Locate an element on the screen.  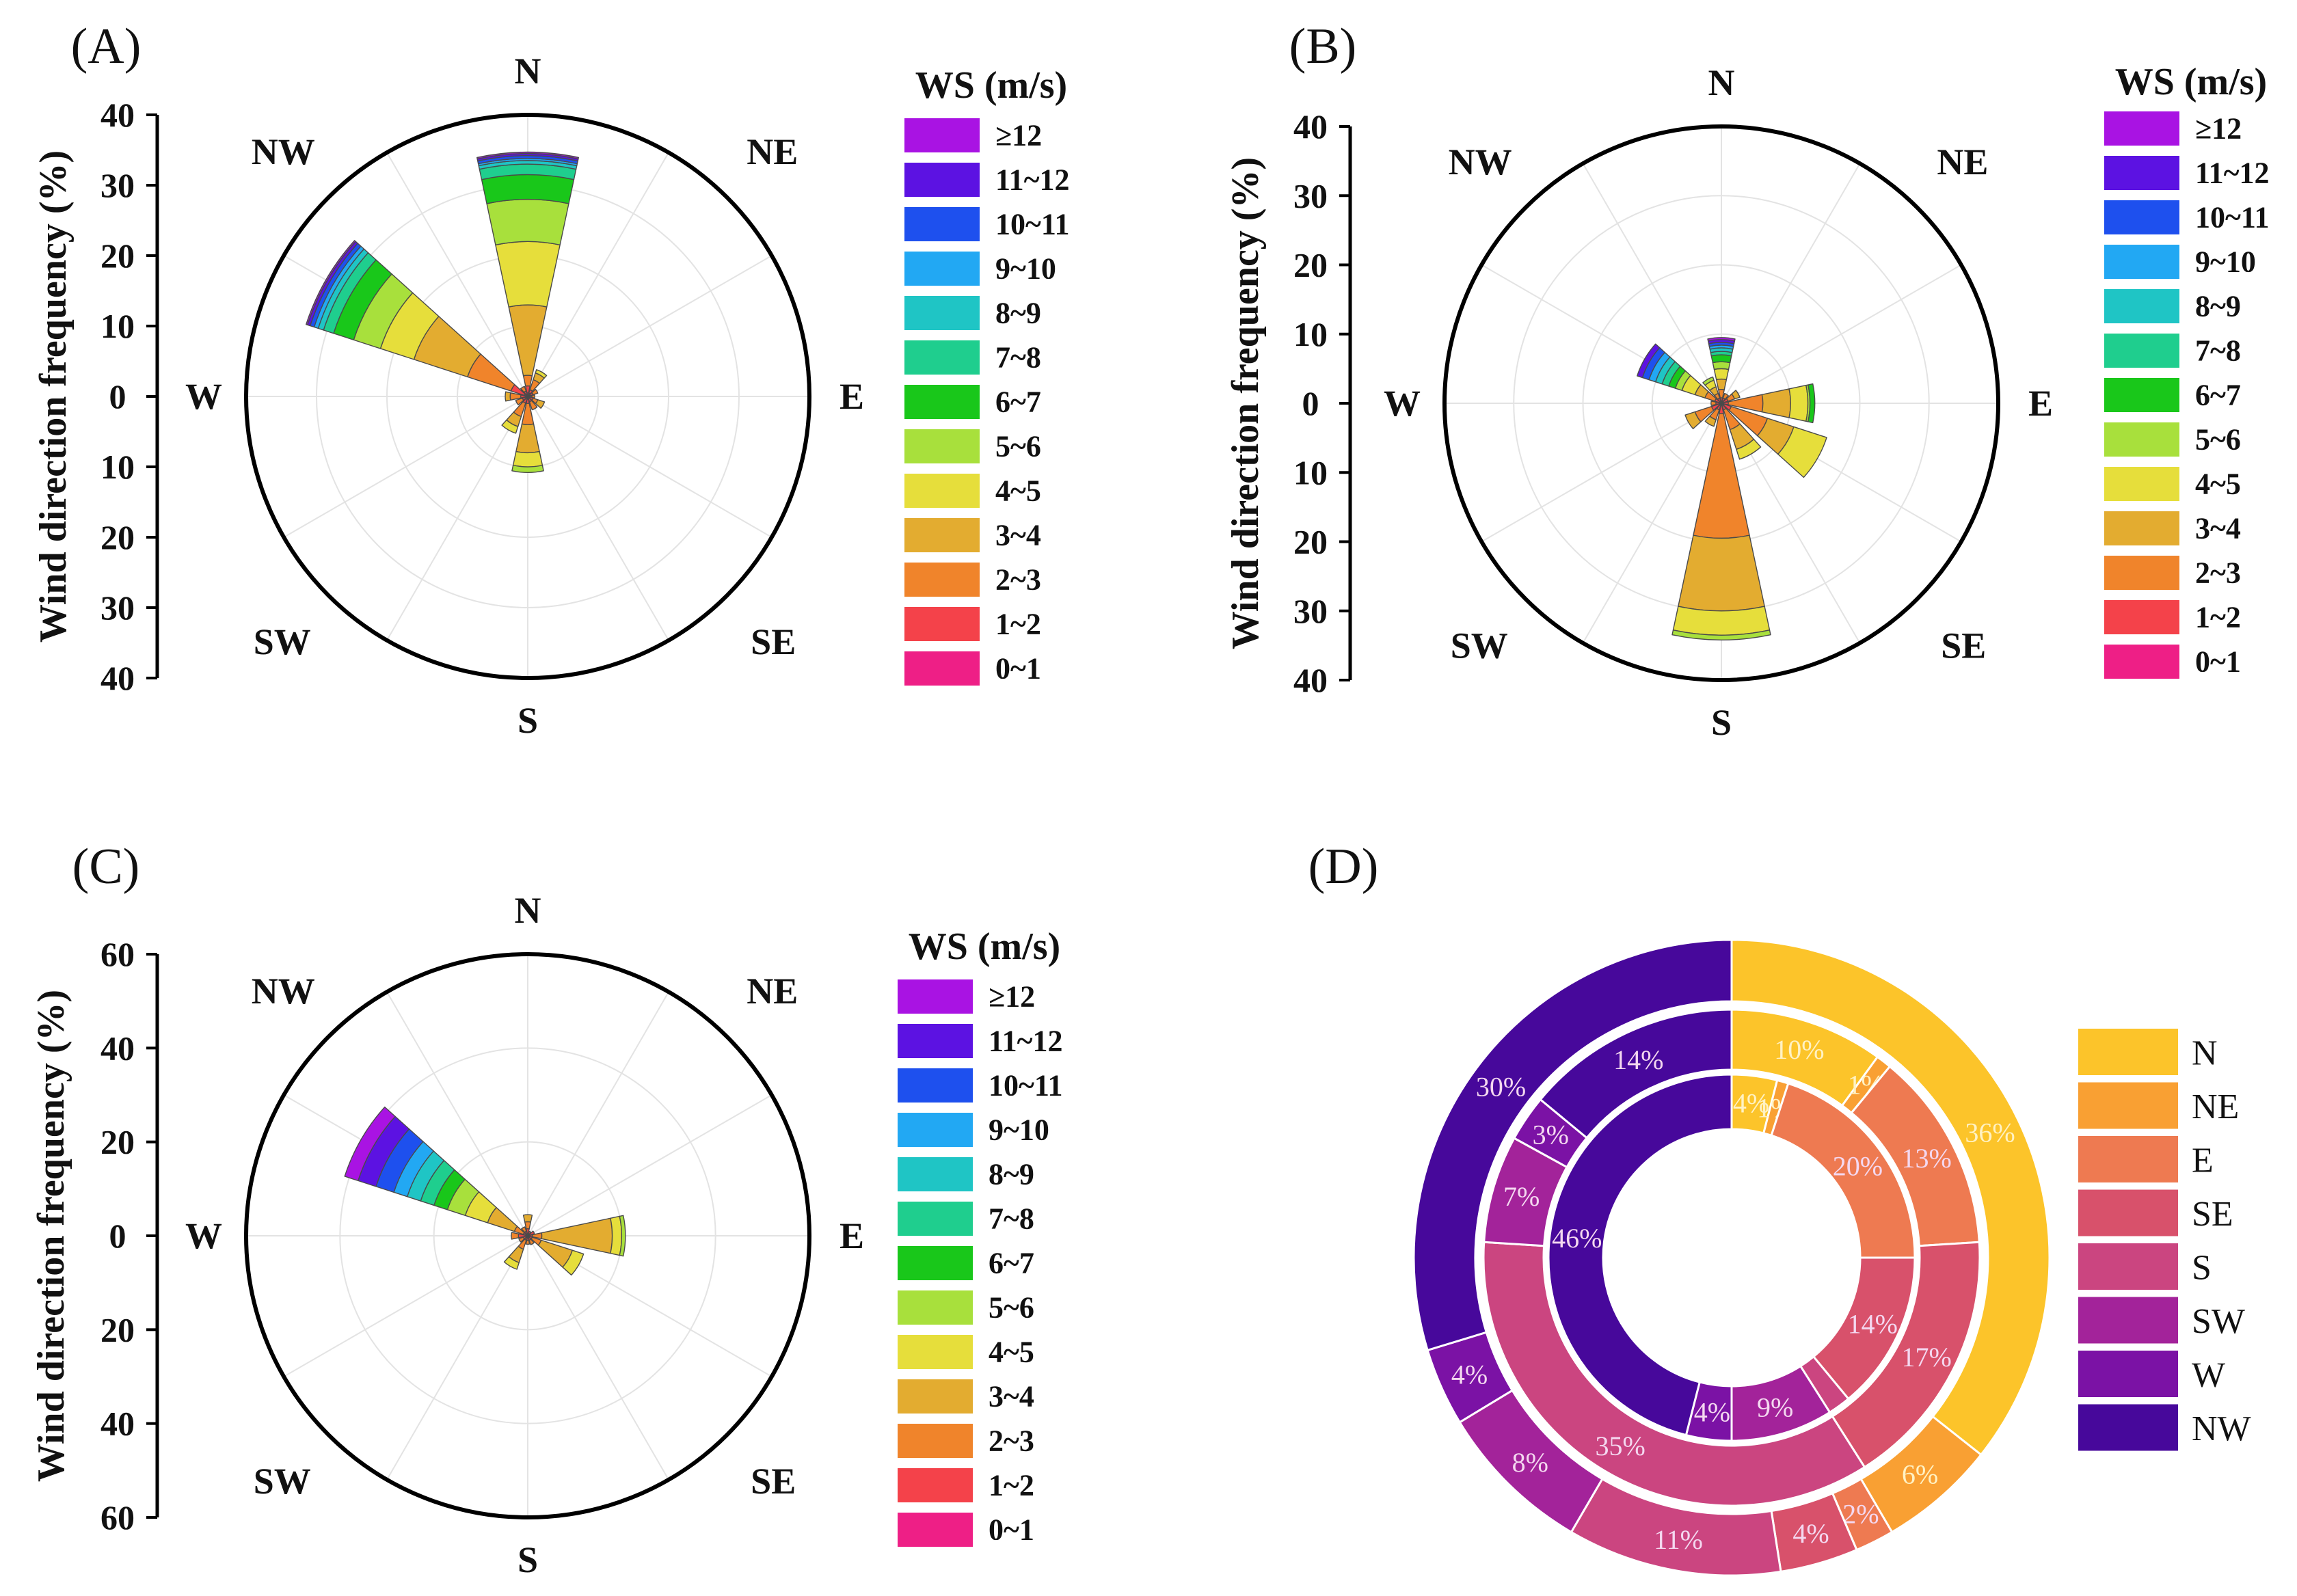
legend-label: SE is located at coordinates (2212, 1214).